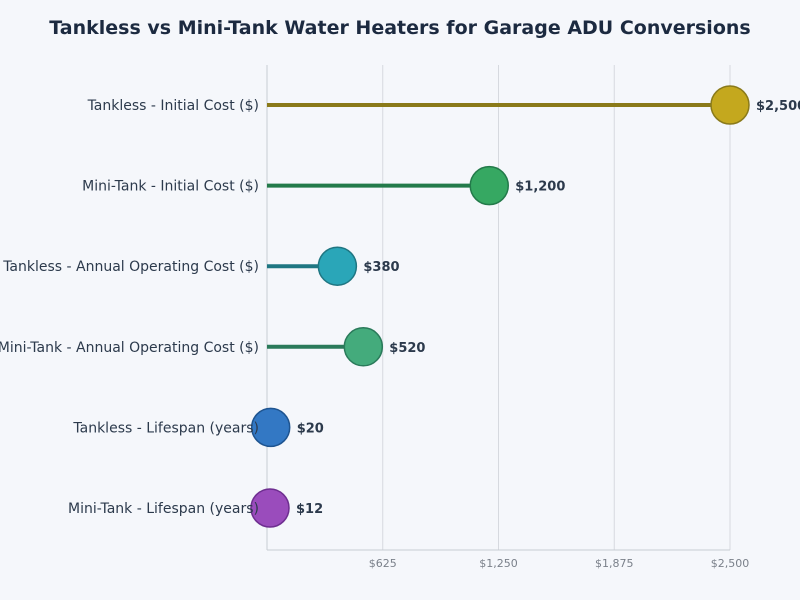  I want to click on category-label: Mini-Tank - Initial Cost ($), so click(170, 187).